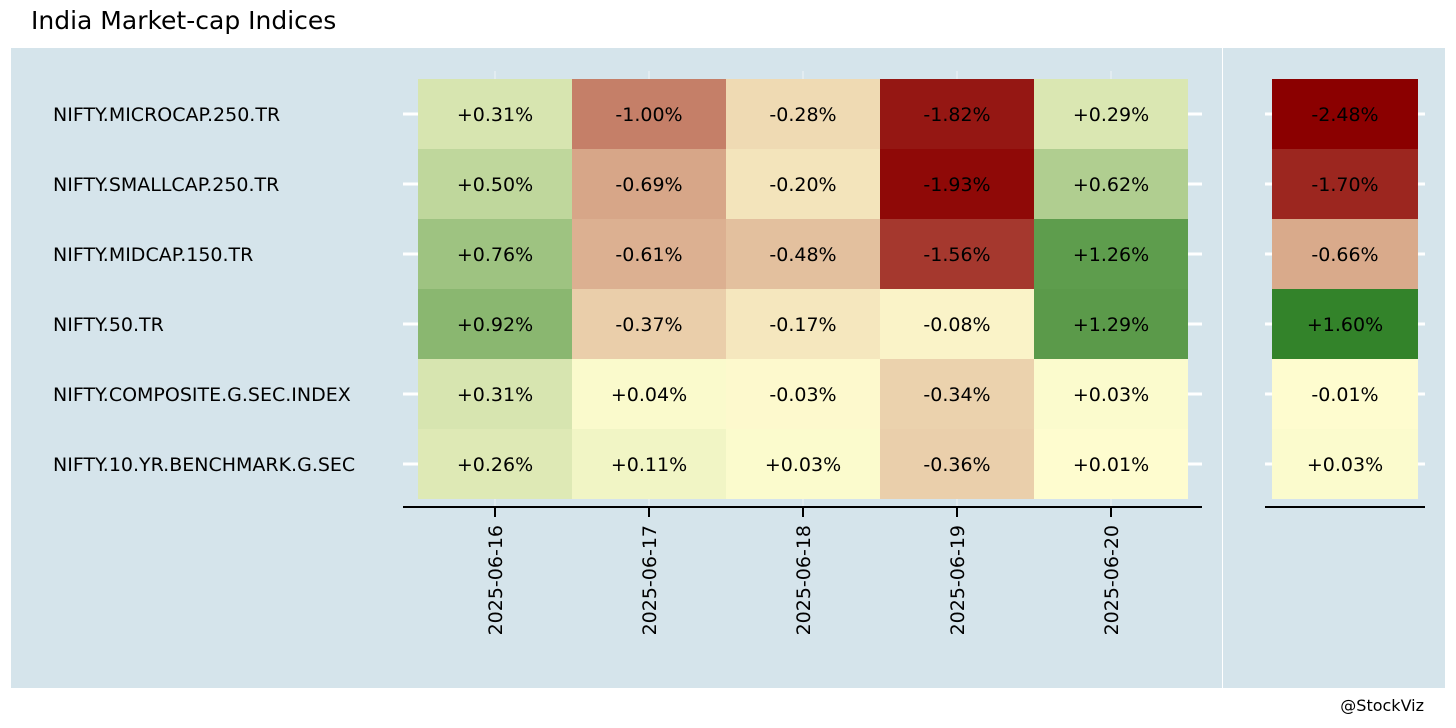 The image size is (1456, 728). Describe the element at coordinates (184, 20) in the screenshot. I see `chart-title: India Market-cap Indices` at that location.